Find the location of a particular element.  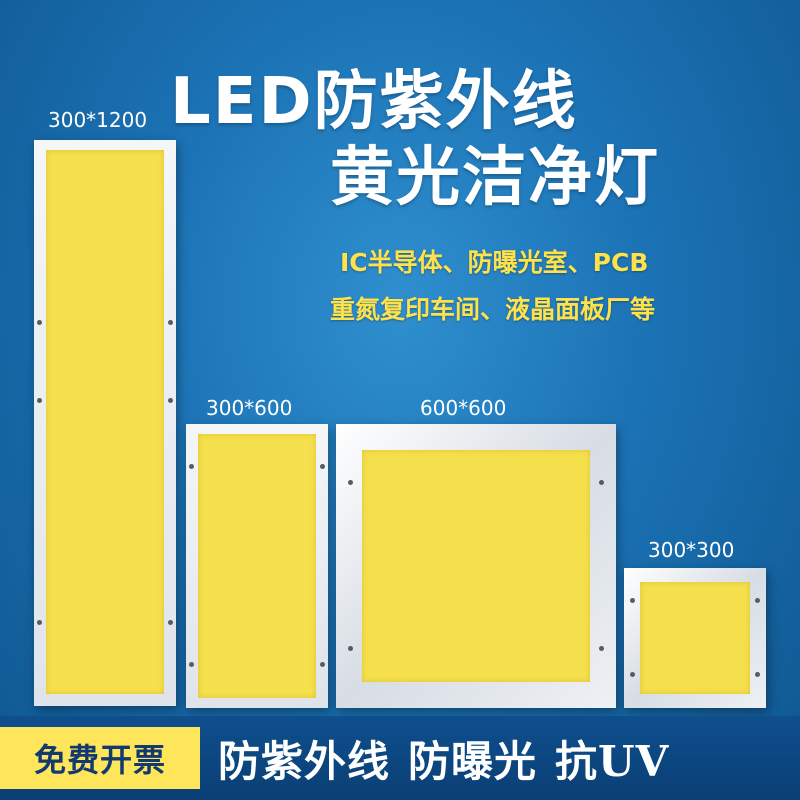

size-label-600x600: 600*600 is located at coordinates (463, 408).